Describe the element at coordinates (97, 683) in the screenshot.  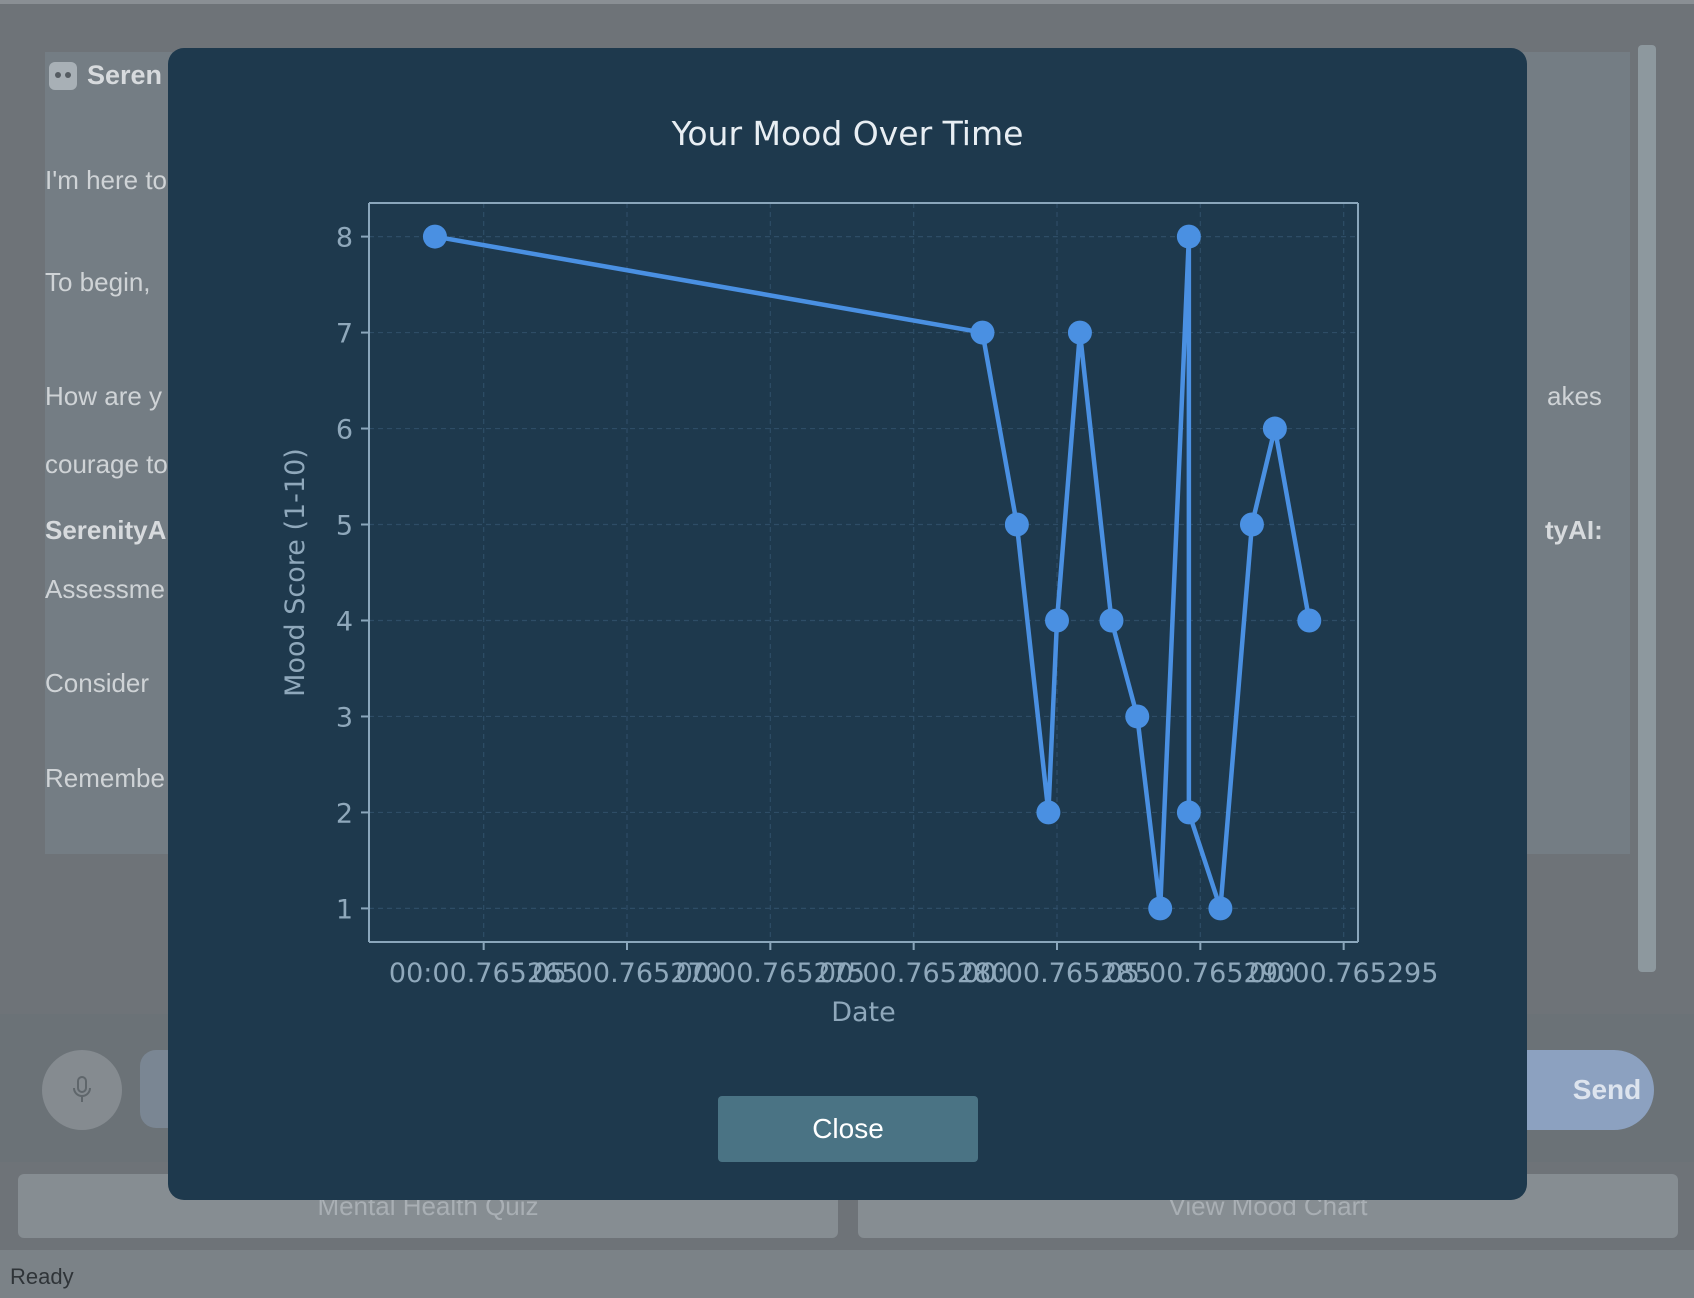
I see `chat-message-line: Consider` at that location.